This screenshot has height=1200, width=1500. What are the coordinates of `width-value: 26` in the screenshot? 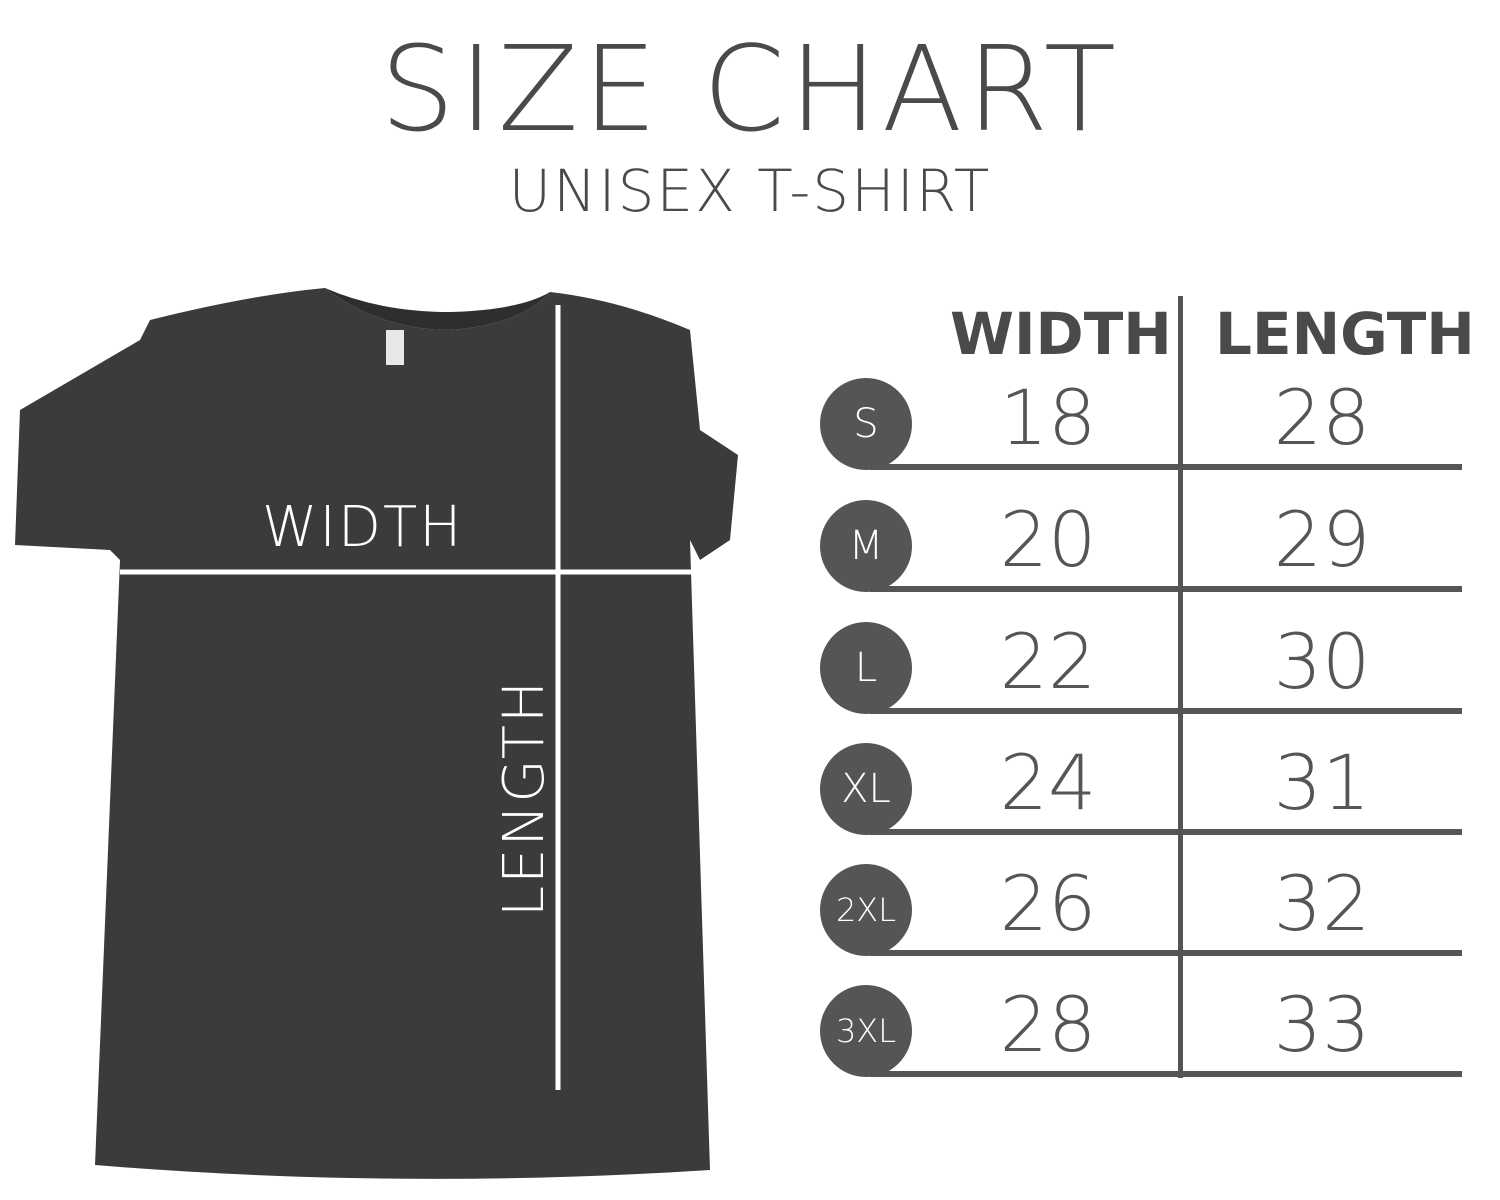 It's located at (1048, 903).